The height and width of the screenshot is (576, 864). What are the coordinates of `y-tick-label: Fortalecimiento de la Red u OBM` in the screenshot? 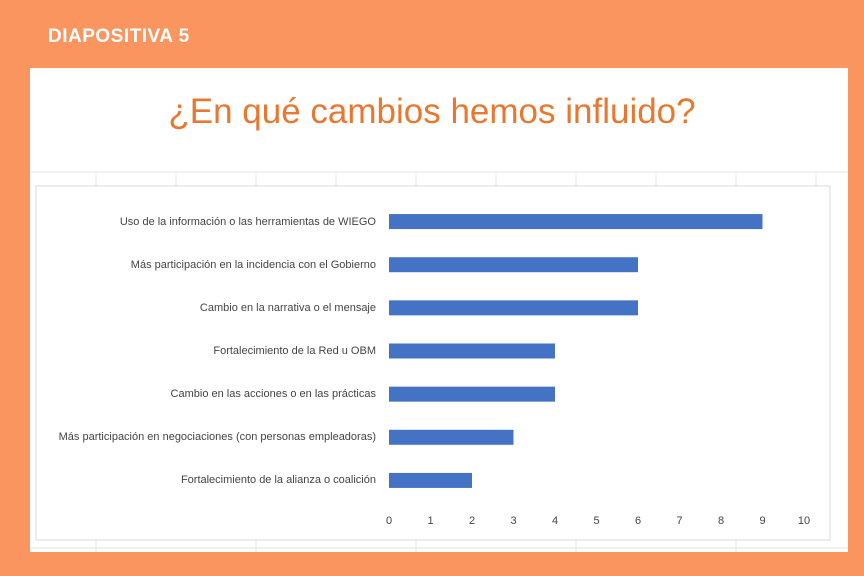 It's located at (294, 351).